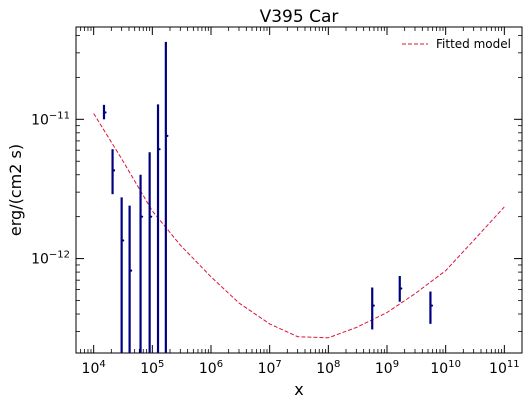  What do you see at coordinates (152, 368) in the screenshot?
I see `x-tick-label: 105` at bounding box center [152, 368].